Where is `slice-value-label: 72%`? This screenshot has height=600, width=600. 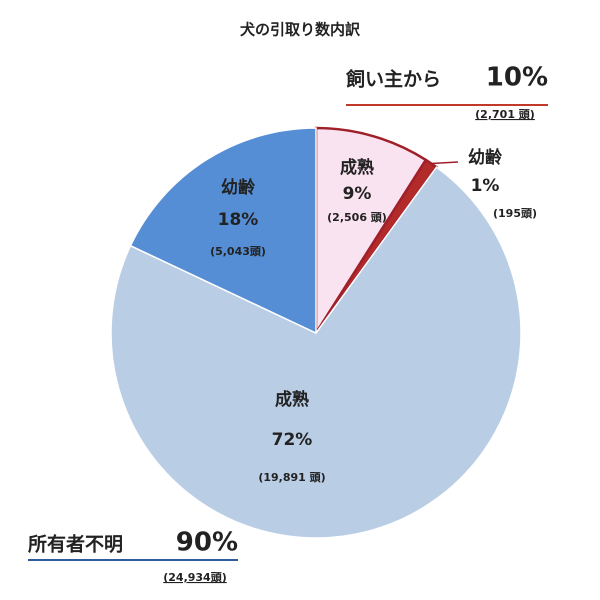 slice-value-label: 72% is located at coordinates (292, 440).